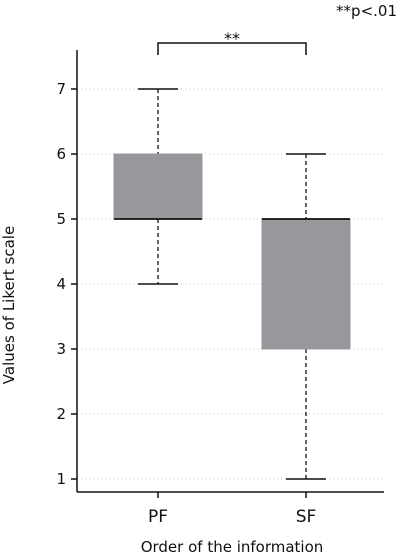 The width and height of the screenshot is (401, 557). What do you see at coordinates (61, 284) in the screenshot?
I see `y-tick-label-4: 4` at bounding box center [61, 284].